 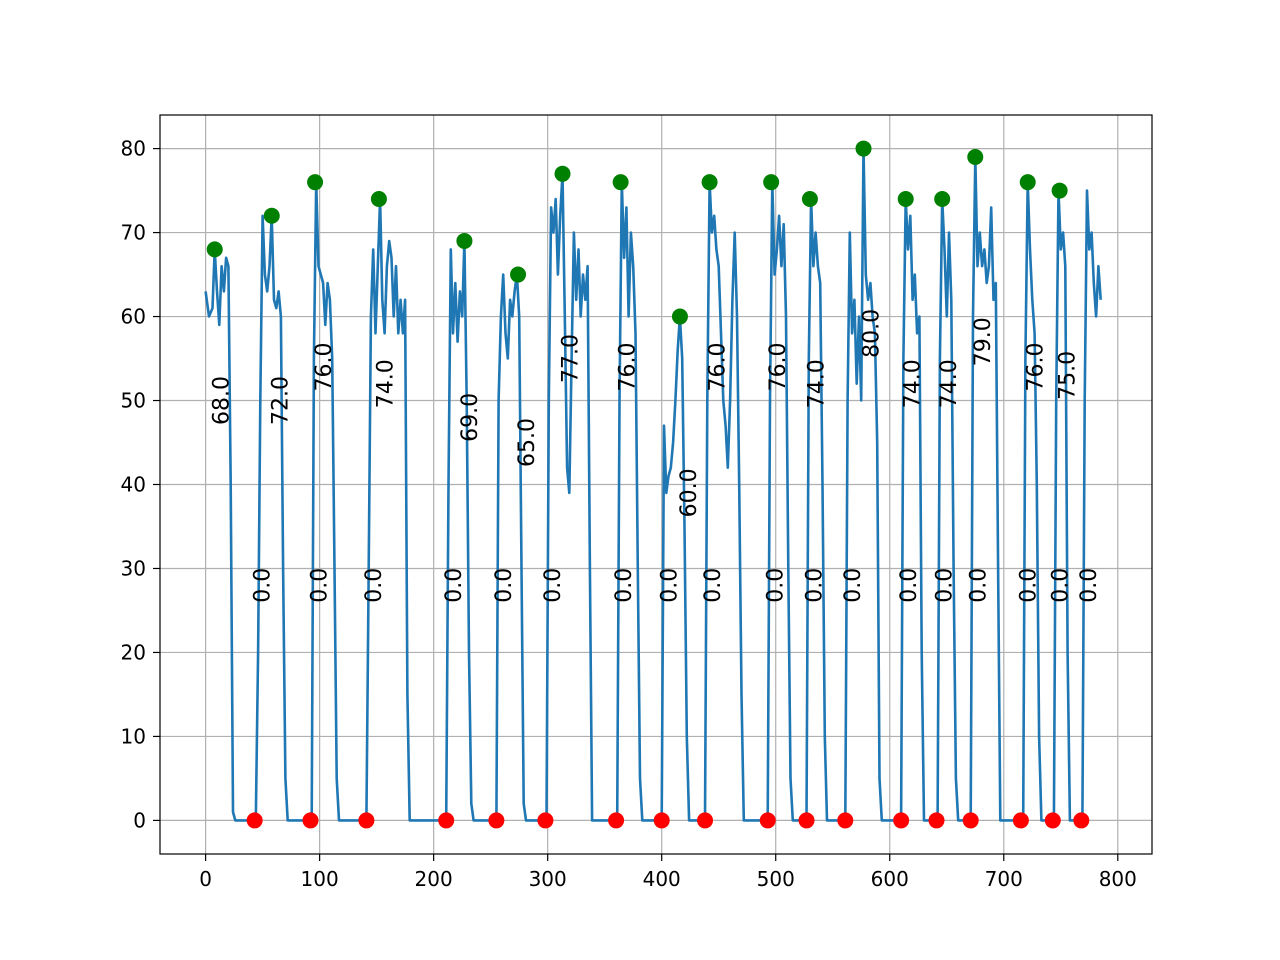 What do you see at coordinates (1118, 879) in the screenshot?
I see `x-tick-label: 800` at bounding box center [1118, 879].